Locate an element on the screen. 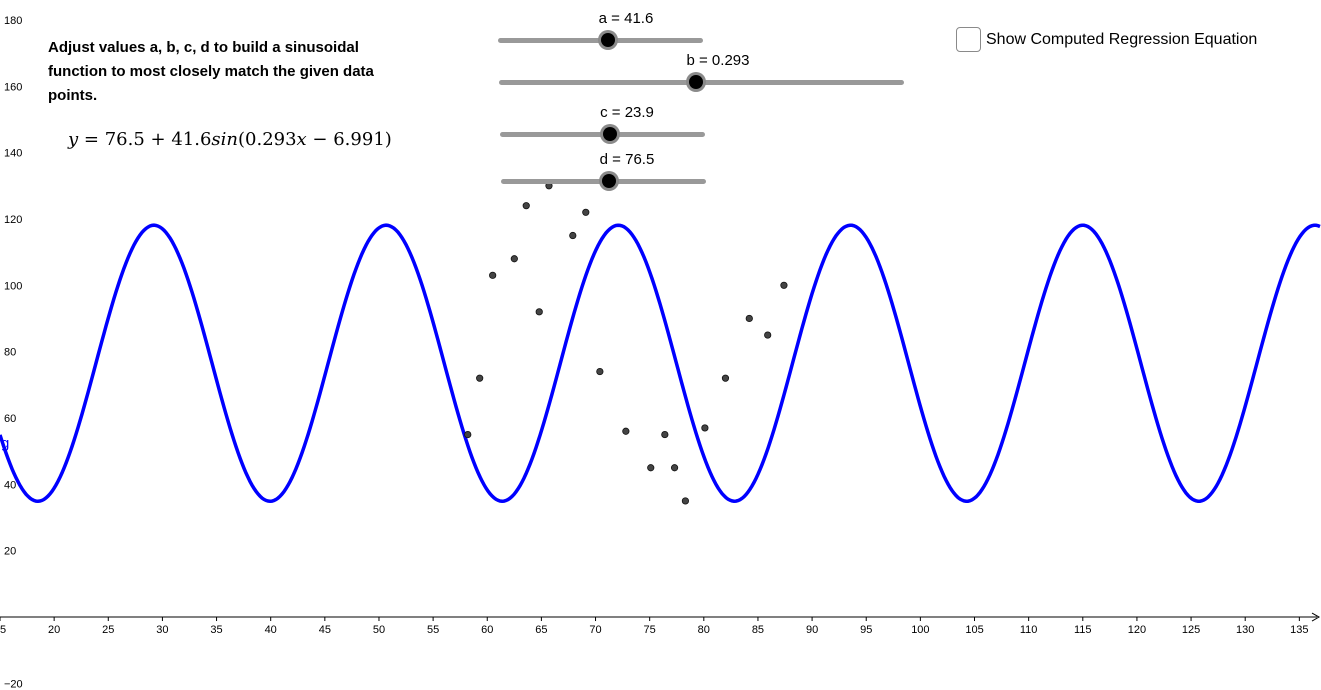  x-tick-label: 120 is located at coordinates (1137, 630).